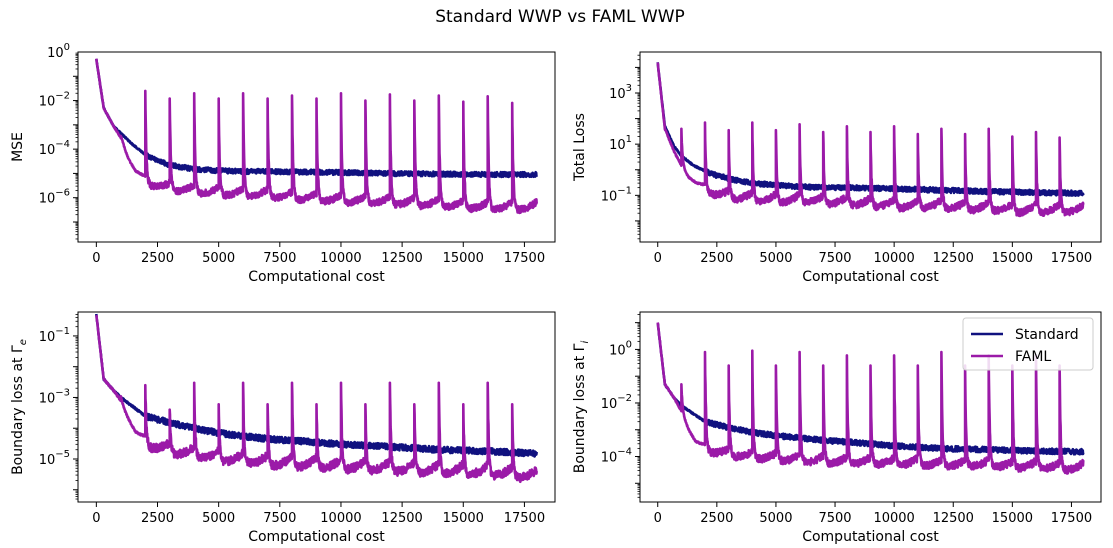 This screenshot has height=548, width=1113. I want to click on legend: Standard FAML, so click(1028, 344).